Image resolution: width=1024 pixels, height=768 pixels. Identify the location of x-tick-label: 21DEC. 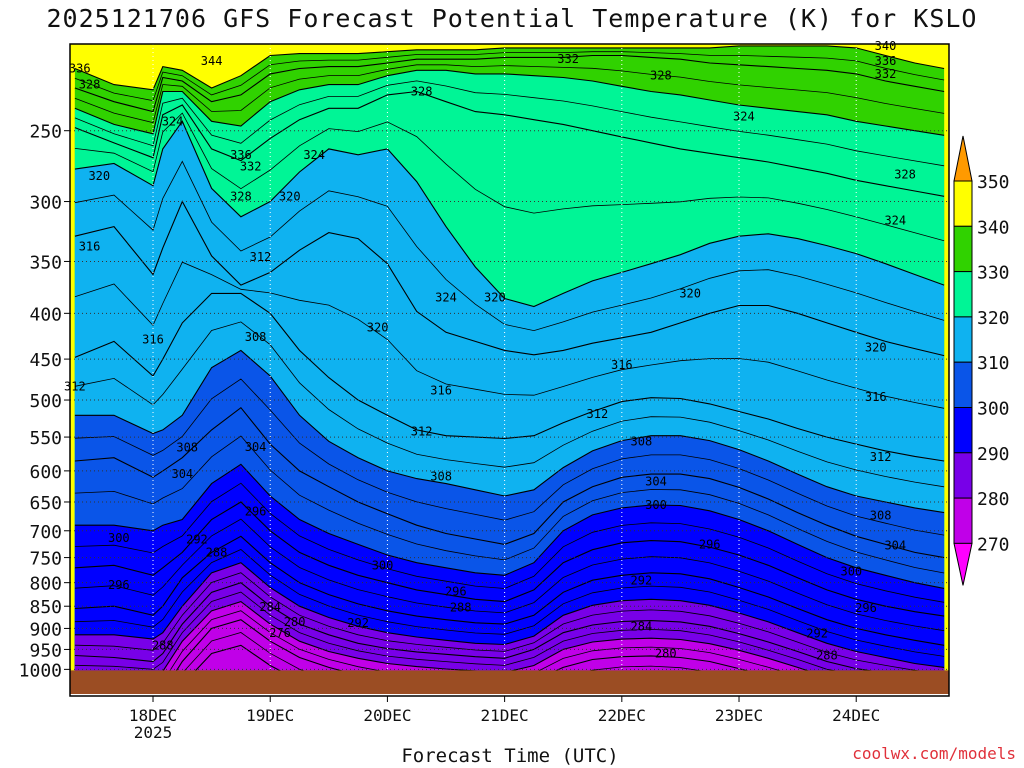
(505, 715).